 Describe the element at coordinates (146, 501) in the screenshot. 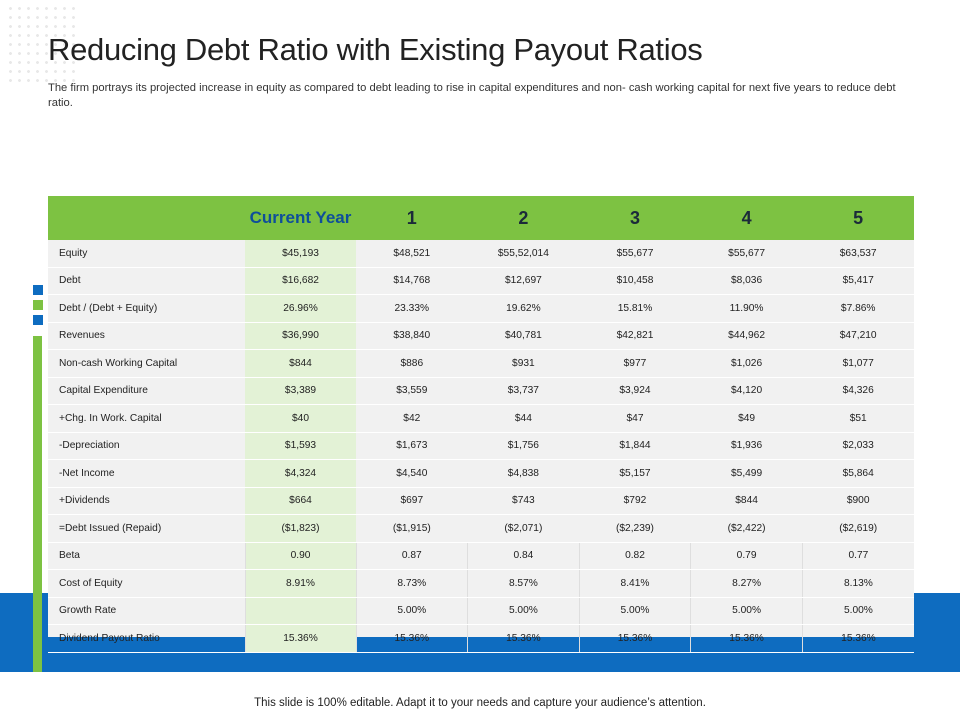

I see `row-label: +Dividends` at that location.